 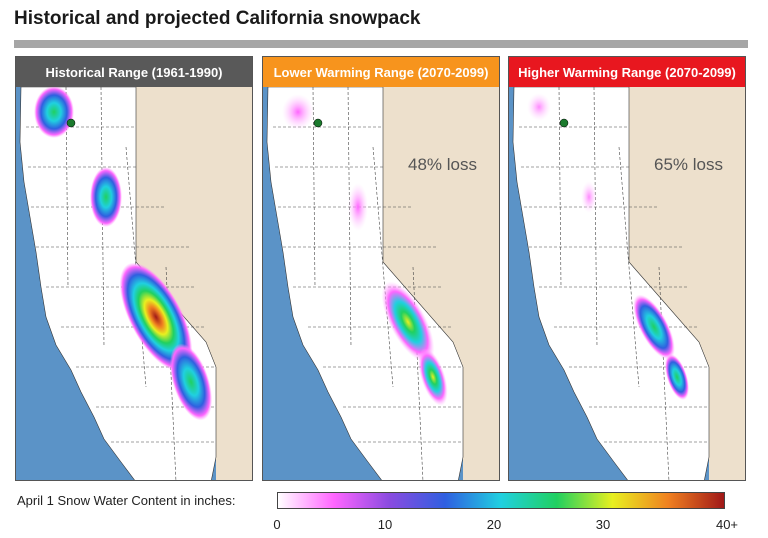 I want to click on loss-label-higher: 65% loss, so click(x=688, y=164).